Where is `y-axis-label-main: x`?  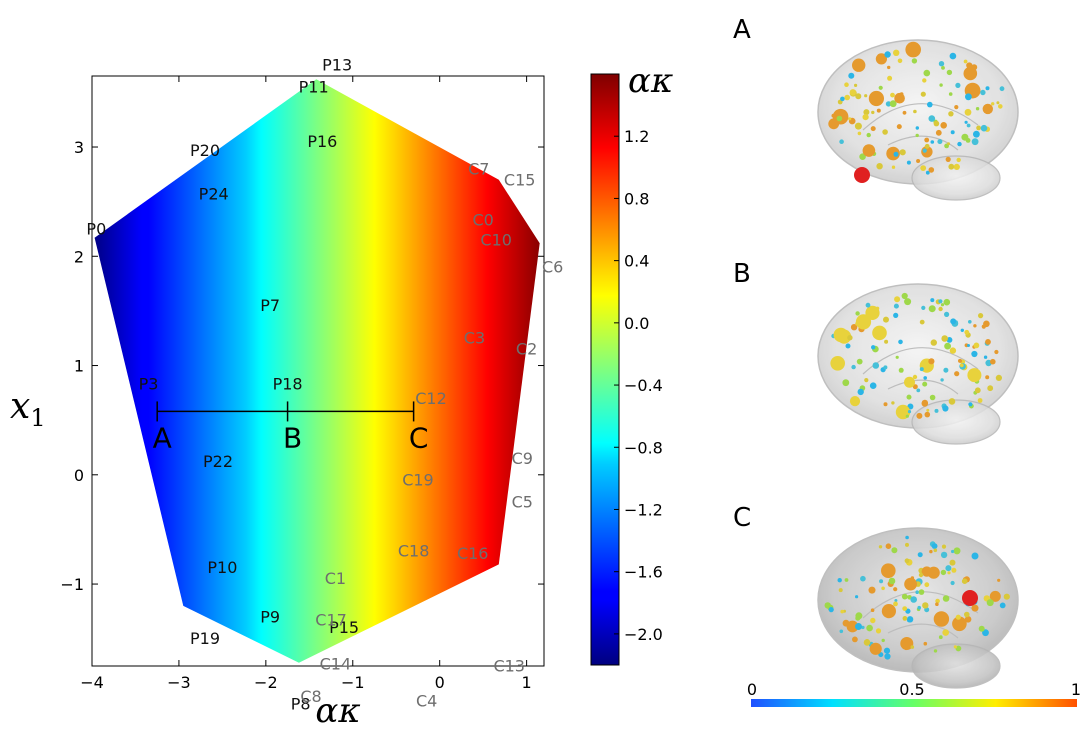
y-axis-label-main: x is located at coordinates (20, 406).